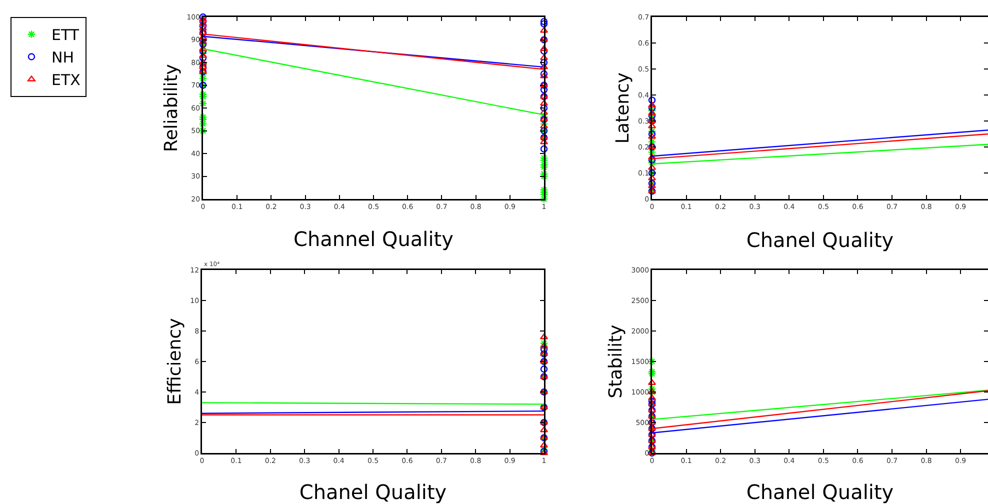 This screenshot has height=504, width=988. I want to click on legend-label: NH, so click(62, 57).